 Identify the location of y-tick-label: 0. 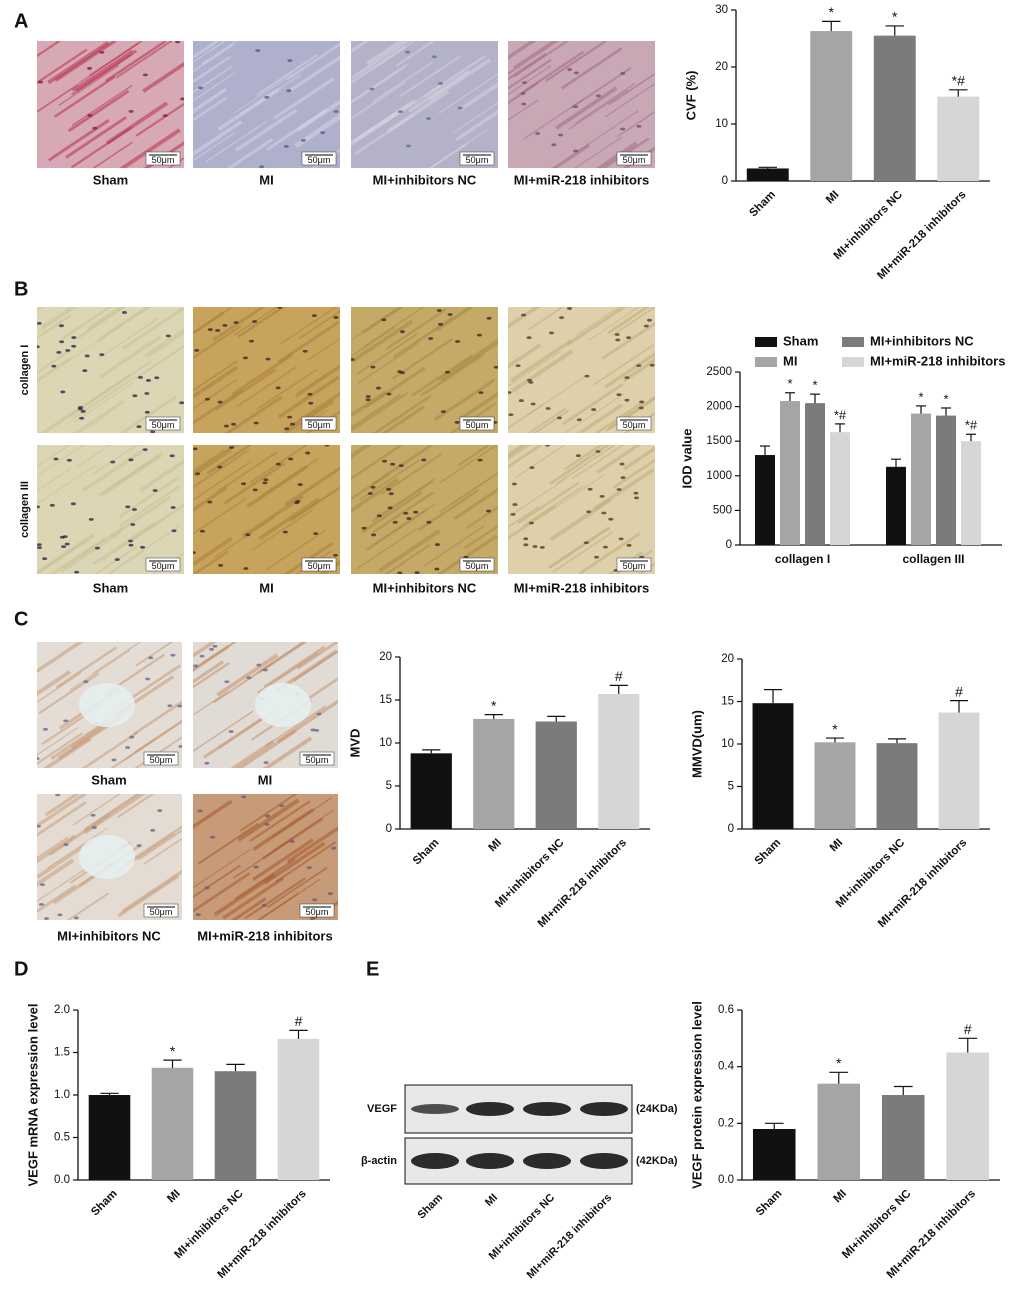
(725, 181).